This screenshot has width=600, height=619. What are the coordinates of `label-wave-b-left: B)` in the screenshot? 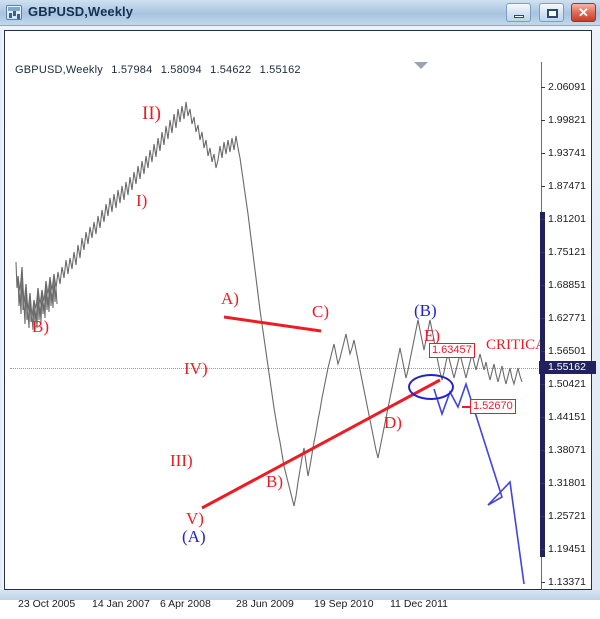 It's located at (40, 326).